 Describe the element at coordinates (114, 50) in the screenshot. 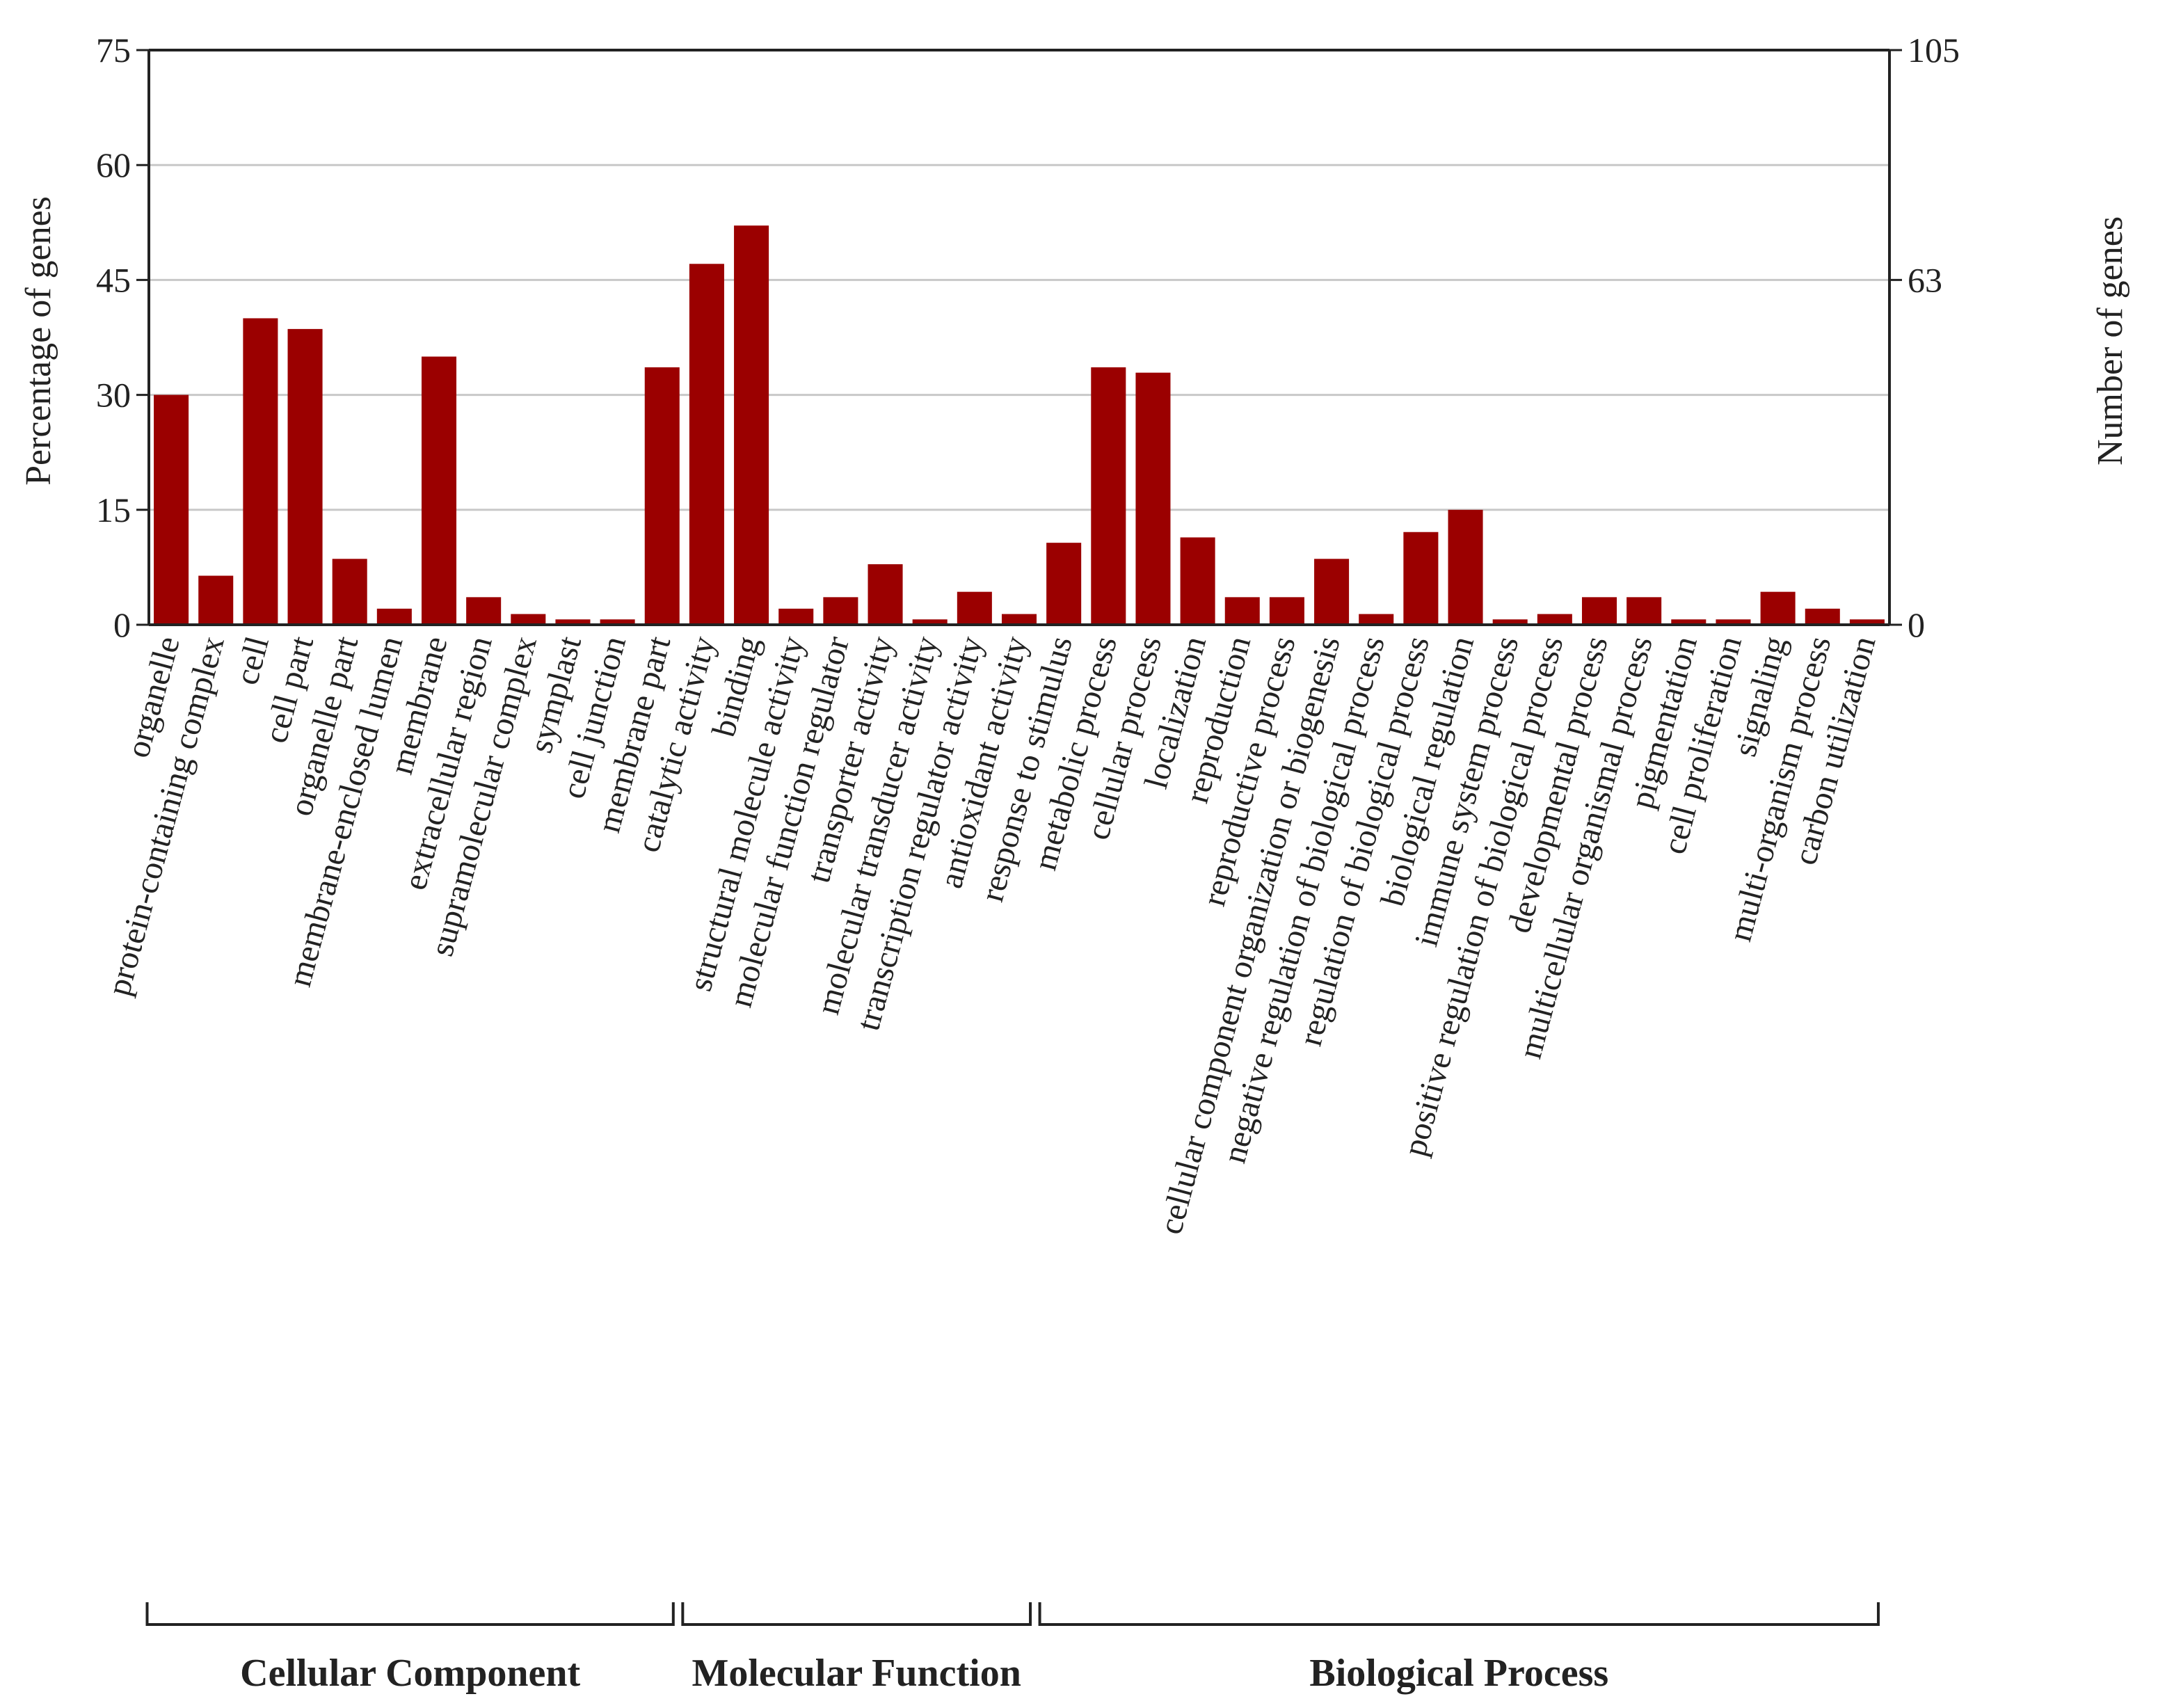

I see `y-tick-label-left: 75` at that location.